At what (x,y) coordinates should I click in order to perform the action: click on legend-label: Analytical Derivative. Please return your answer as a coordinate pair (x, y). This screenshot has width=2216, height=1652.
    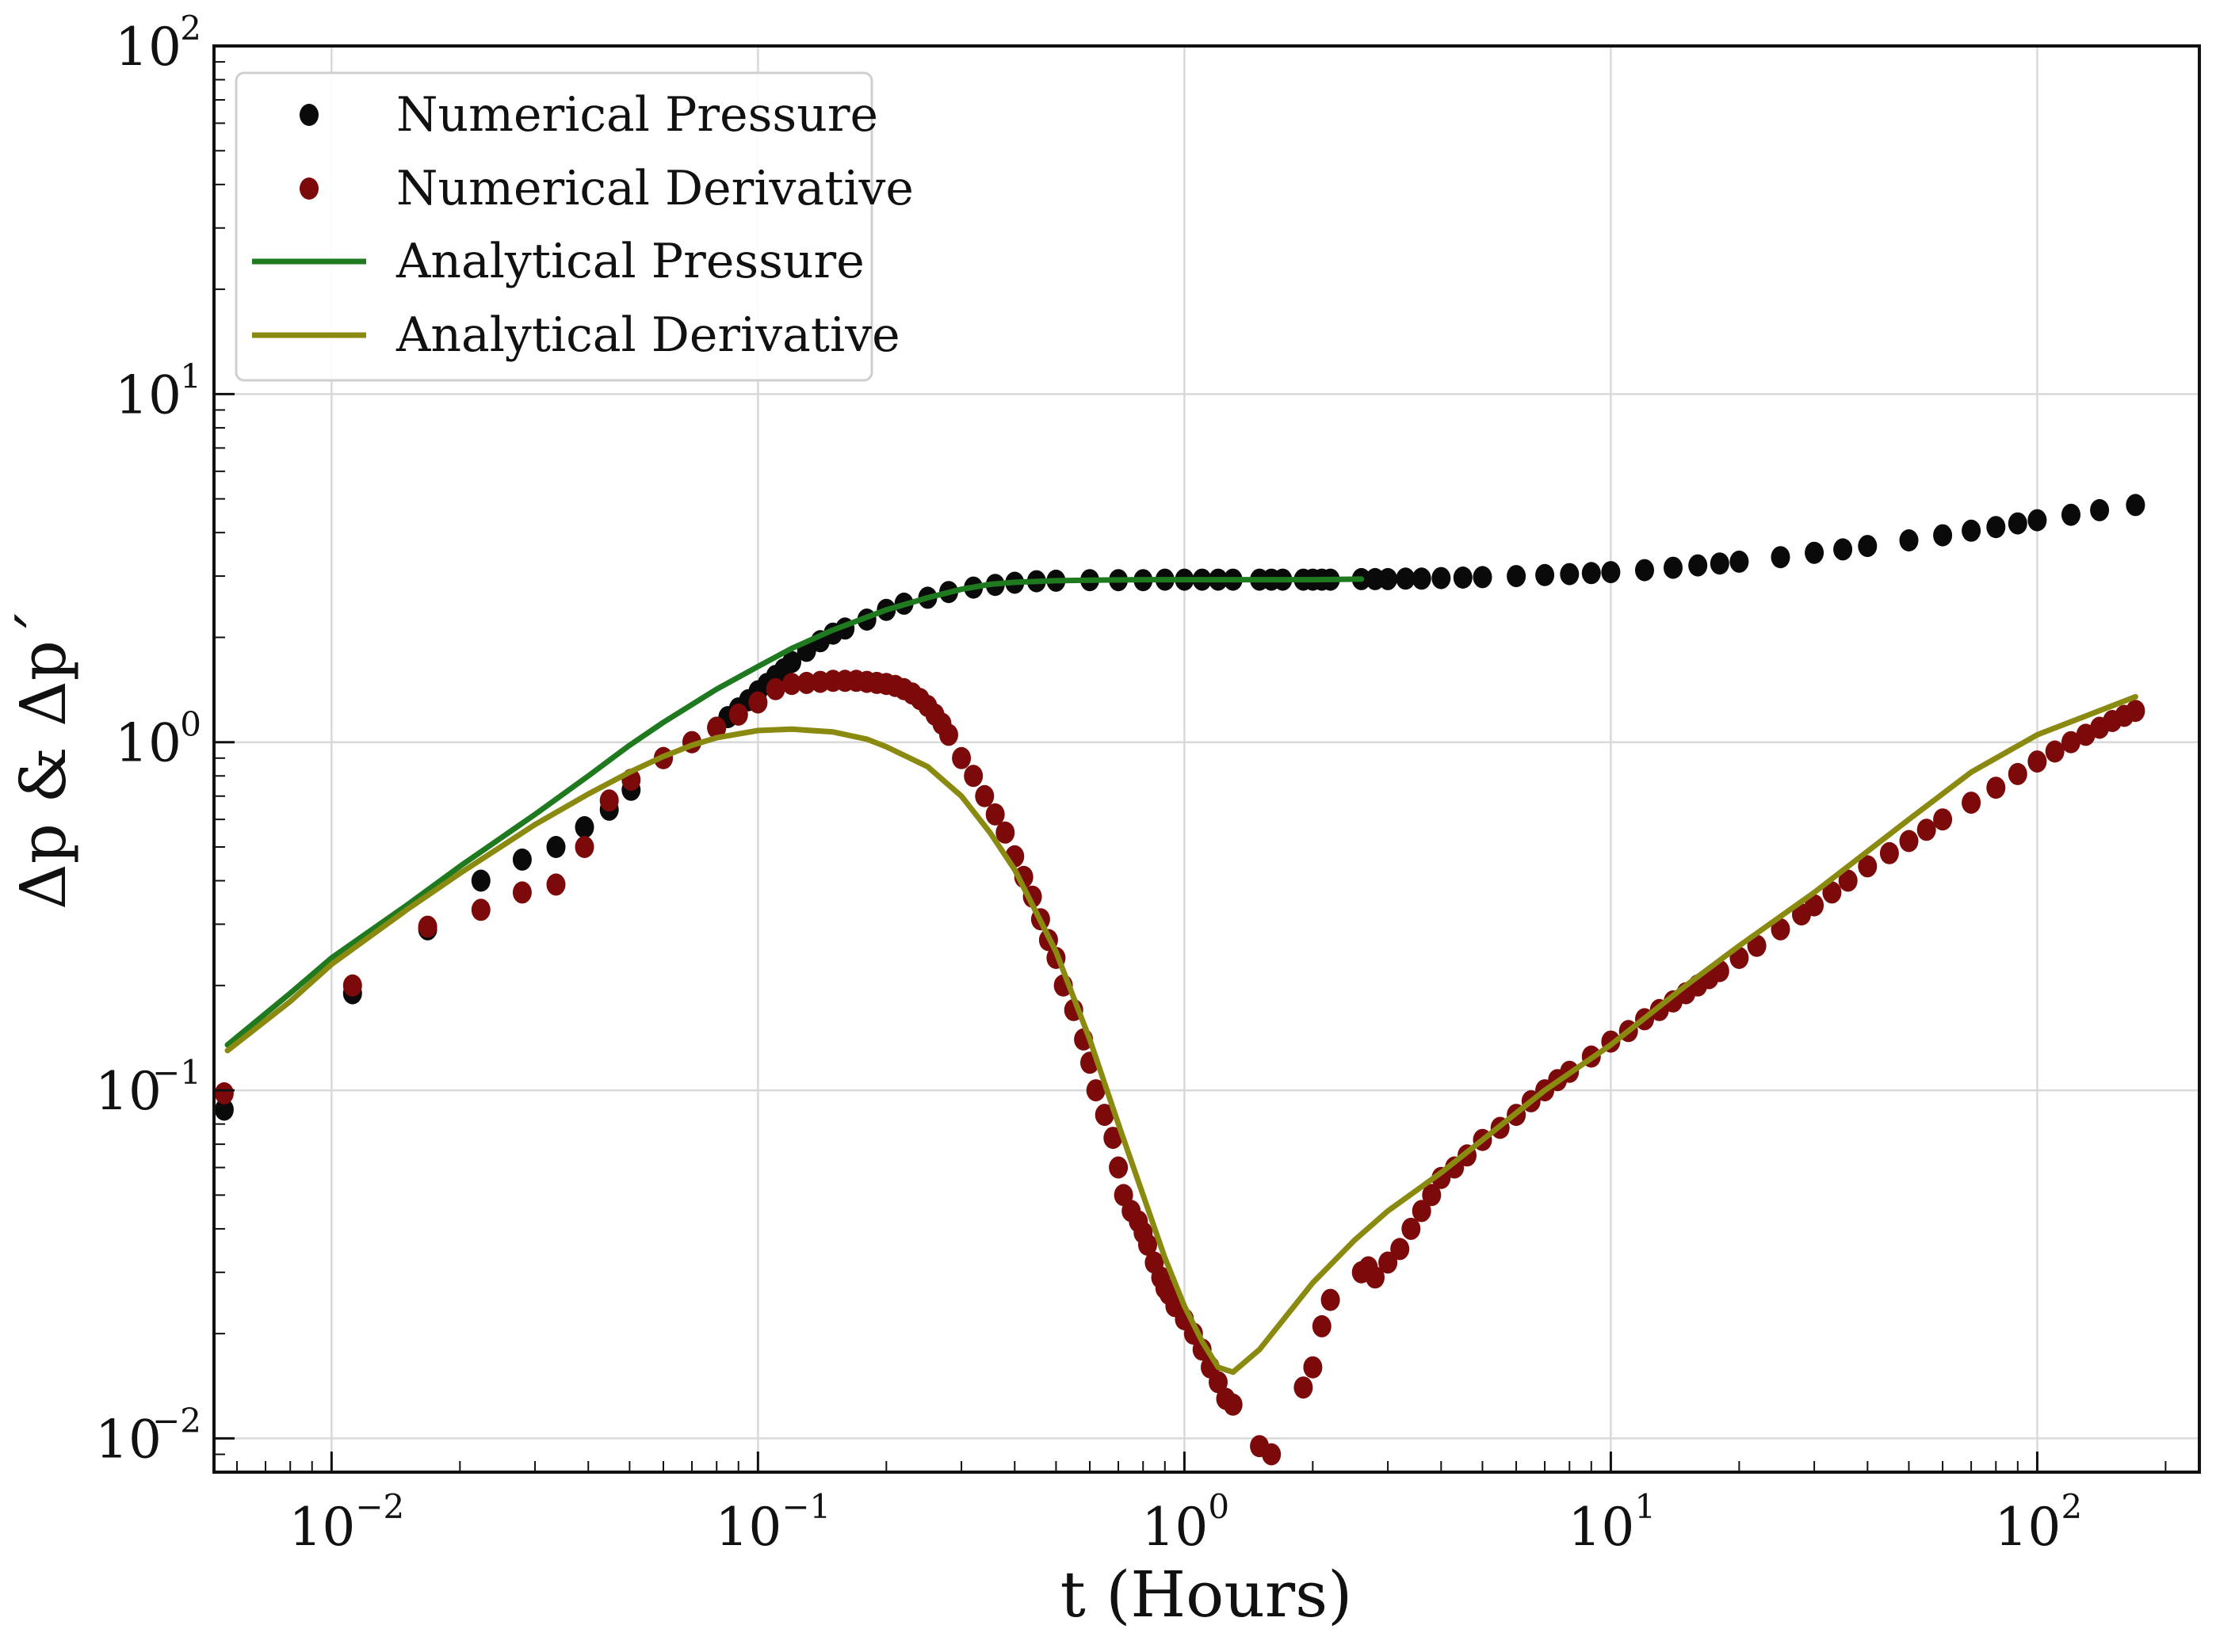
    Looking at the image, I should click on (647, 335).